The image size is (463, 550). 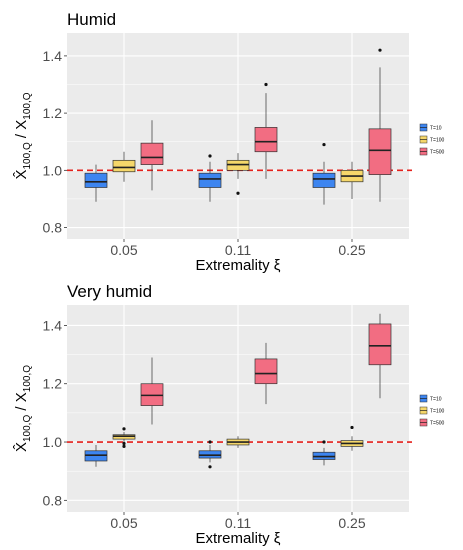 What do you see at coordinates (91, 19) in the screenshot?
I see `panel-title: Humid` at bounding box center [91, 19].